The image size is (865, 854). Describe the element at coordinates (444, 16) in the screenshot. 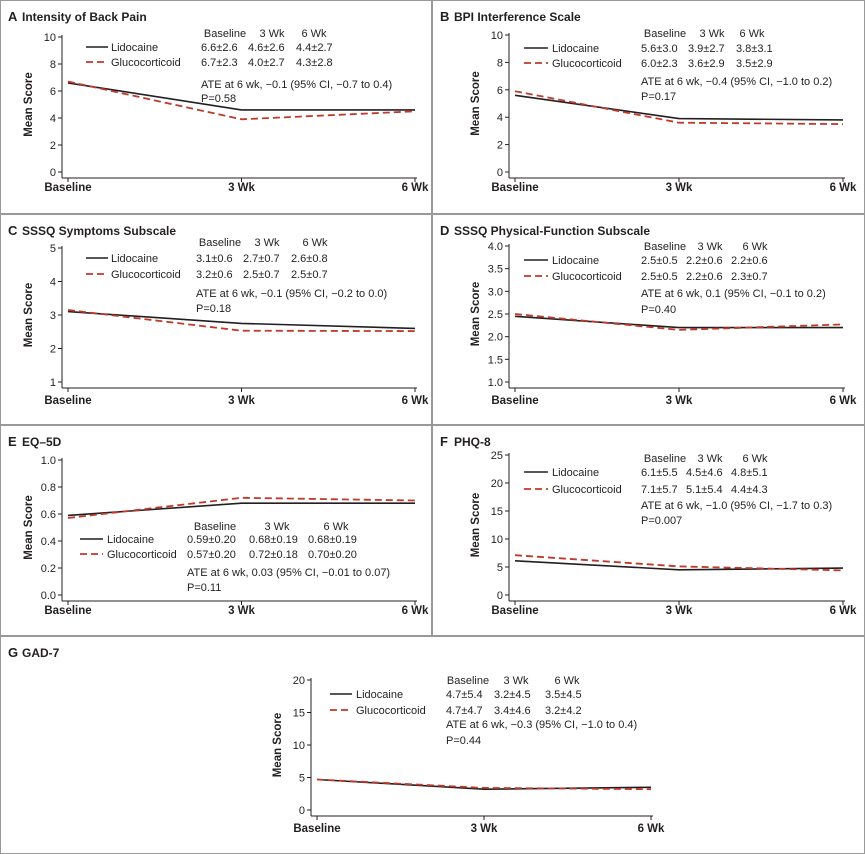

I see `panel-letter: B` at that location.